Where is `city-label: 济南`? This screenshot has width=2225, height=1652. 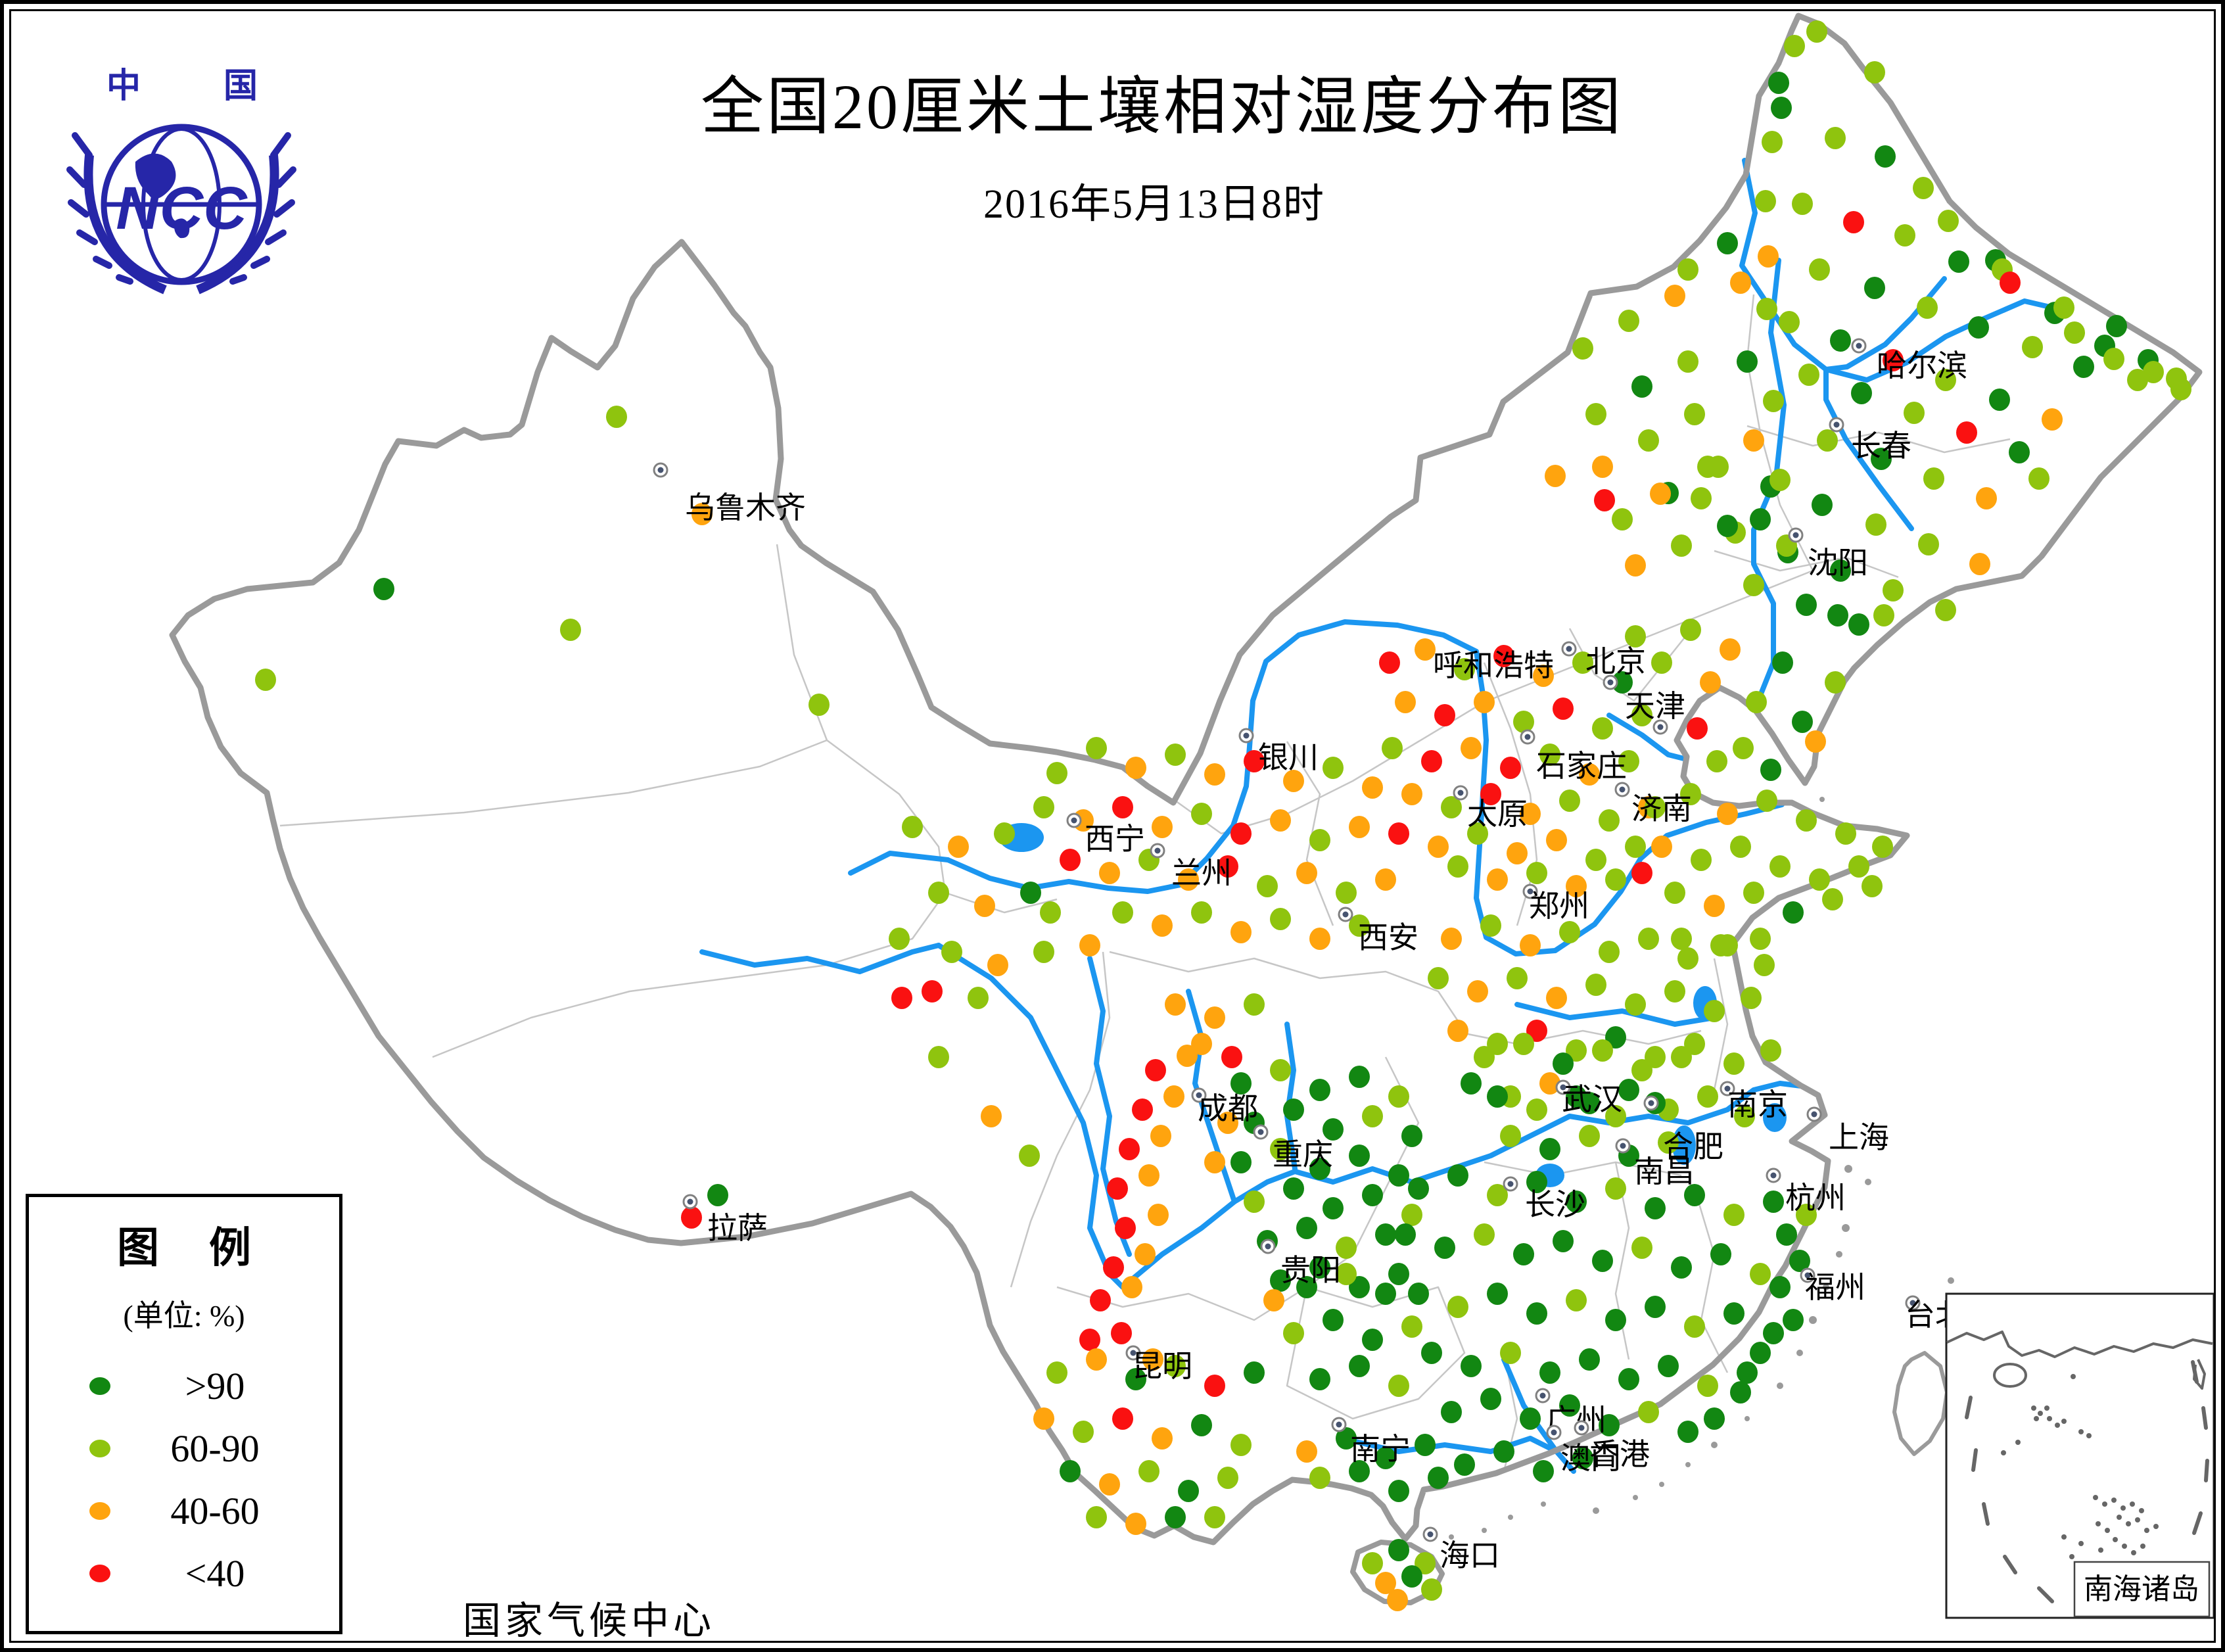
city-label: 济南 is located at coordinates (1661, 809).